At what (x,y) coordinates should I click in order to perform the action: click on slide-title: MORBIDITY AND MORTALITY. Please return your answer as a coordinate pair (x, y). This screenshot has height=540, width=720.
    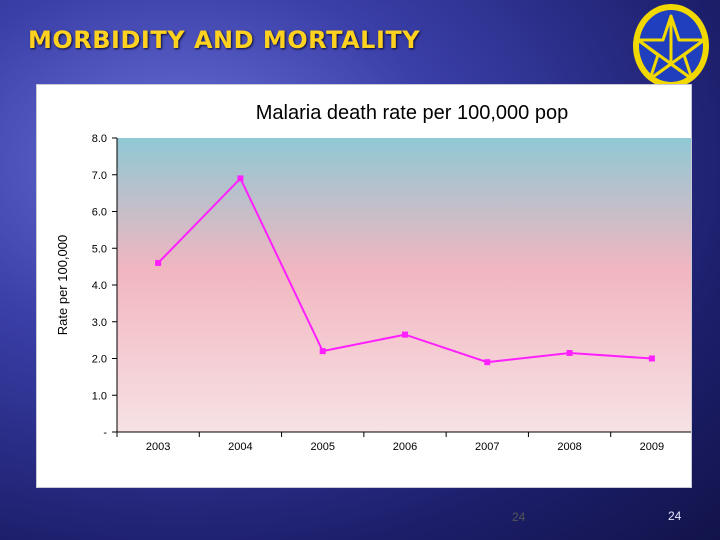
    Looking at the image, I should click on (224, 40).